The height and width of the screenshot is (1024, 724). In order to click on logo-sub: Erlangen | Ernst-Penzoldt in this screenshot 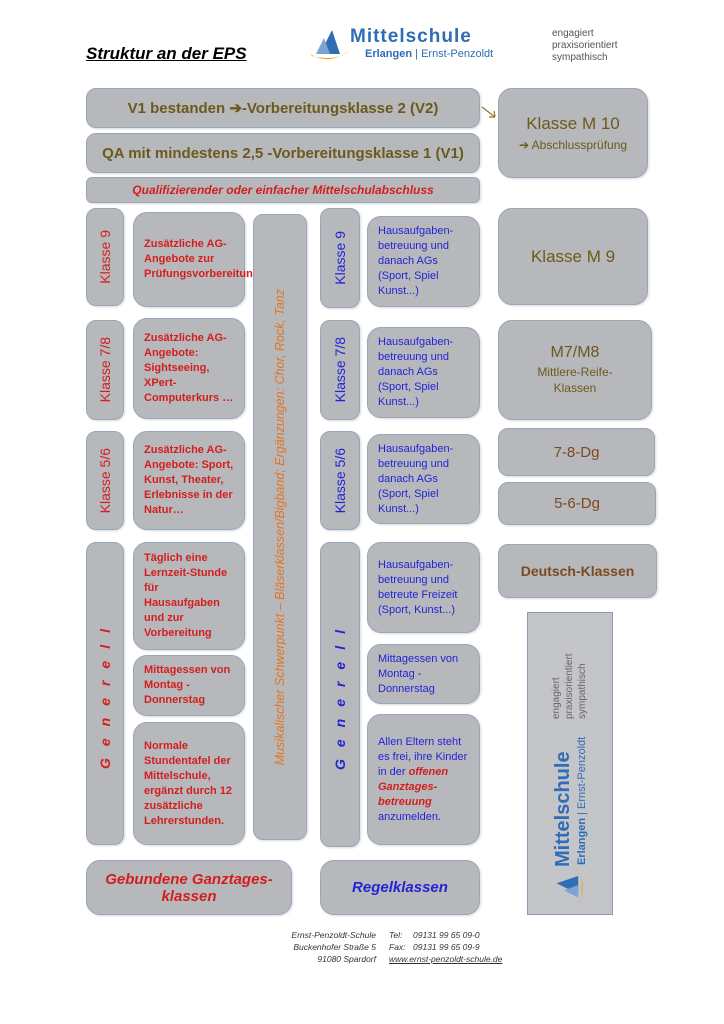, I will do `click(429, 54)`.